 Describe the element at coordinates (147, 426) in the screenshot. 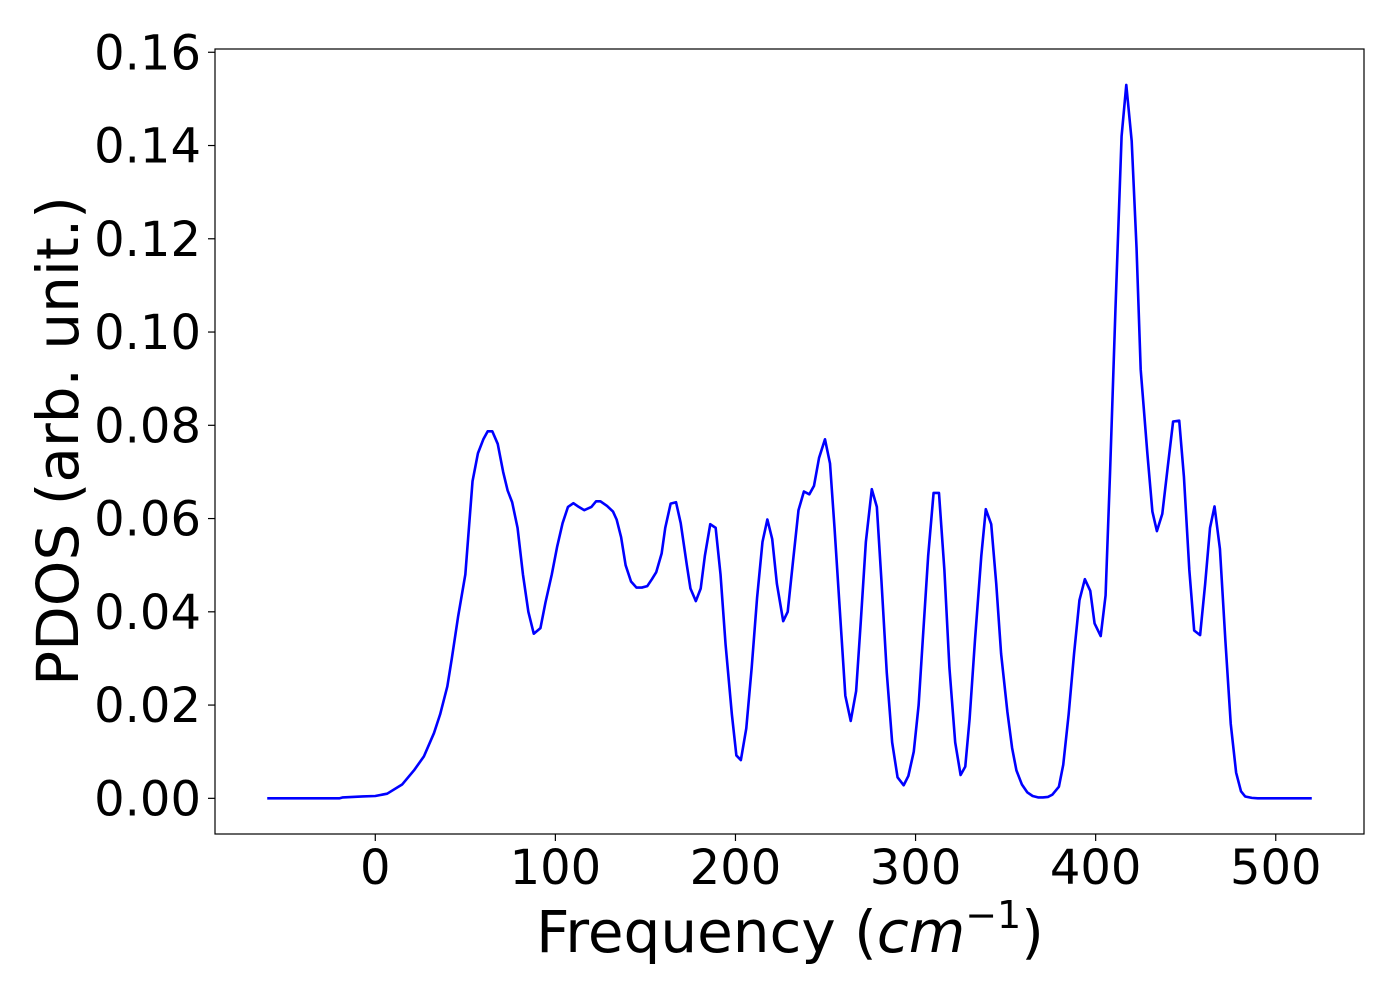

I see `y-tick-label: 0.08` at that location.